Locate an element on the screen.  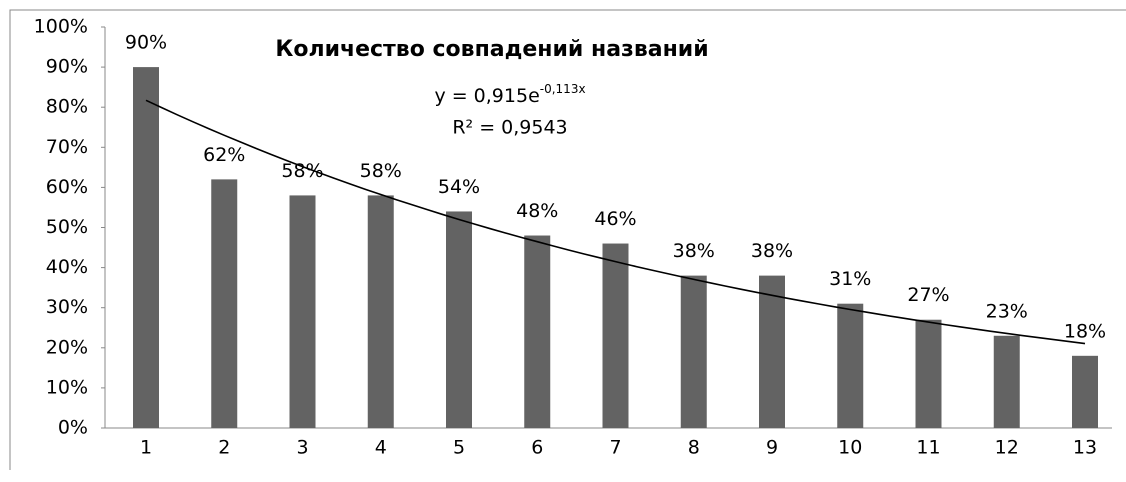
y-tick-label: 40% is located at coordinates (67, 267).